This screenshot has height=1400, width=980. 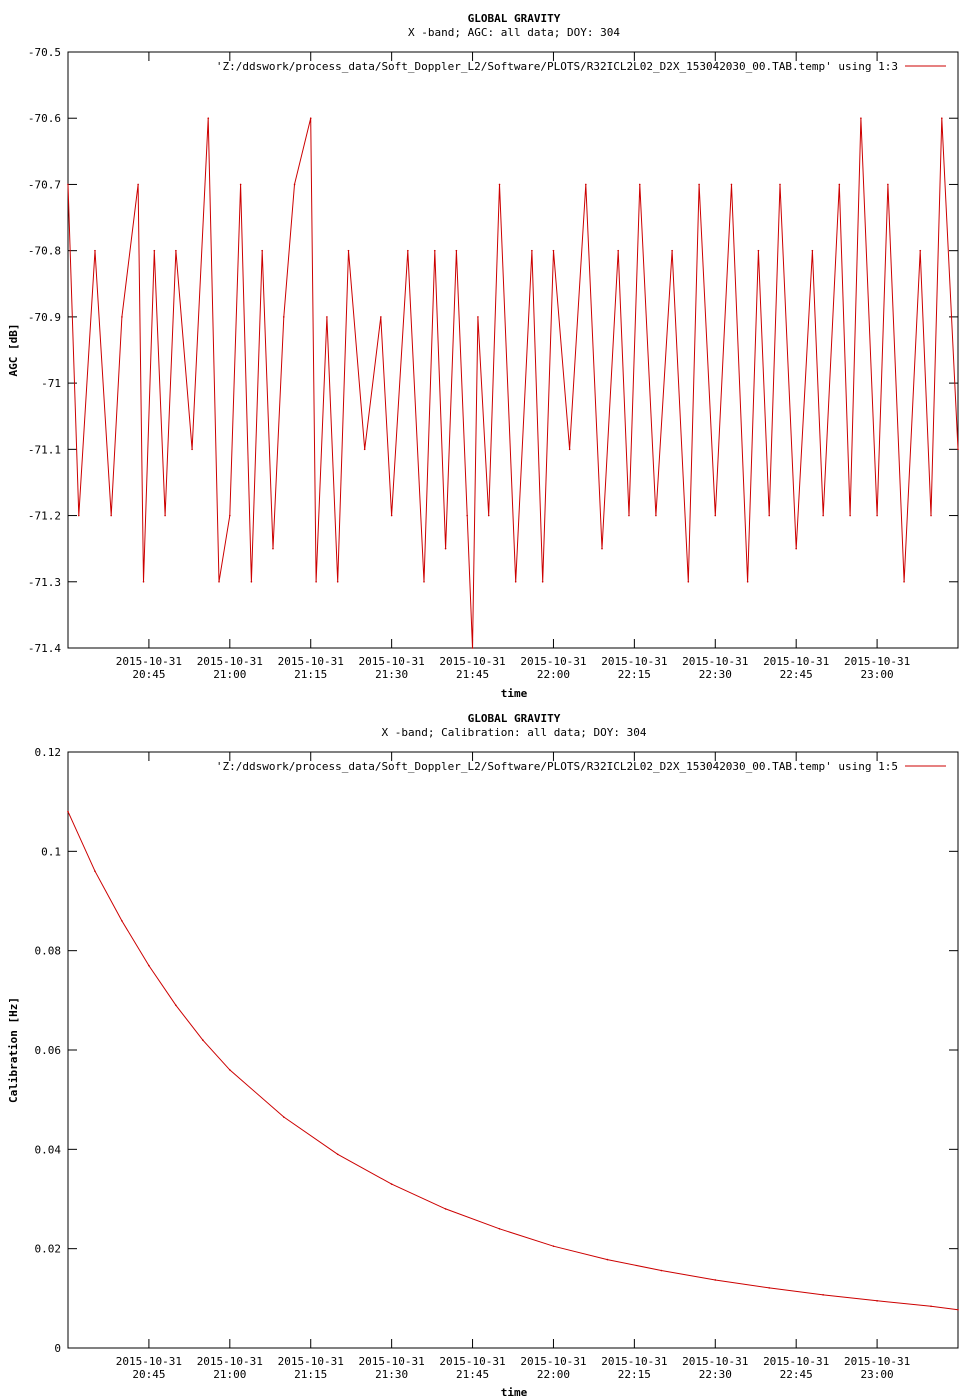 What do you see at coordinates (44, 582) in the screenshot?
I see `y-tick-label: -71.3` at bounding box center [44, 582].